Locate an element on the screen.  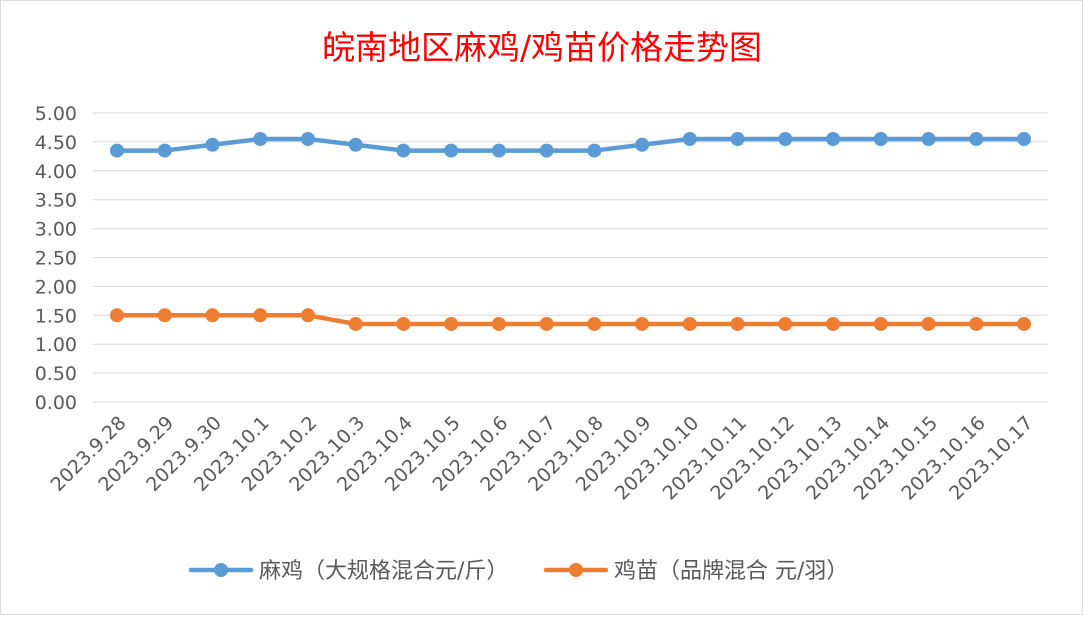
y-tick-label: 2.50 is located at coordinates (56, 259).